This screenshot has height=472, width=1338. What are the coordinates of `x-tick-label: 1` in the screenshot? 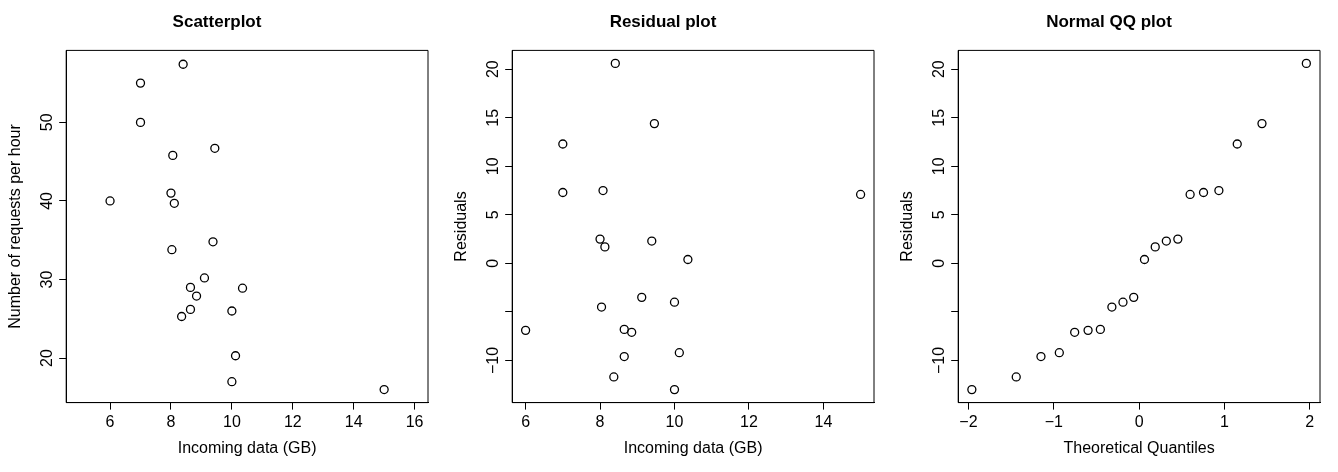 It's located at (1224, 421).